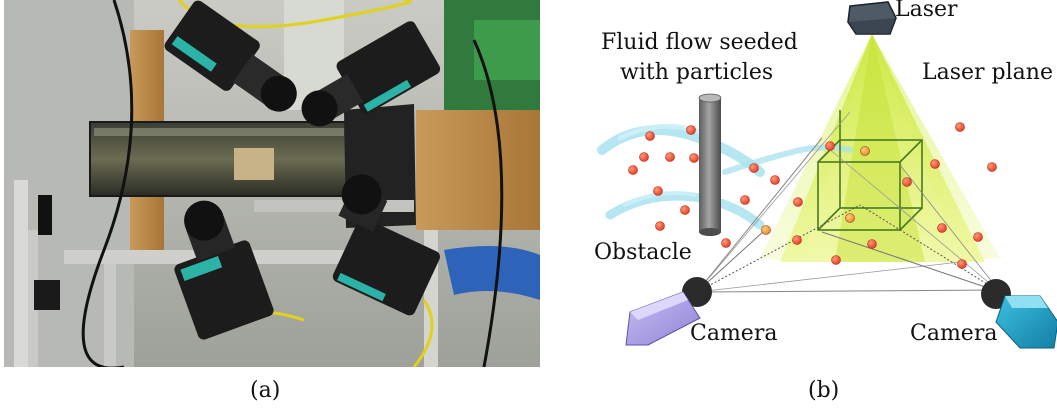  What do you see at coordinates (954, 333) in the screenshot?
I see `camera-right-label: Camera` at bounding box center [954, 333].